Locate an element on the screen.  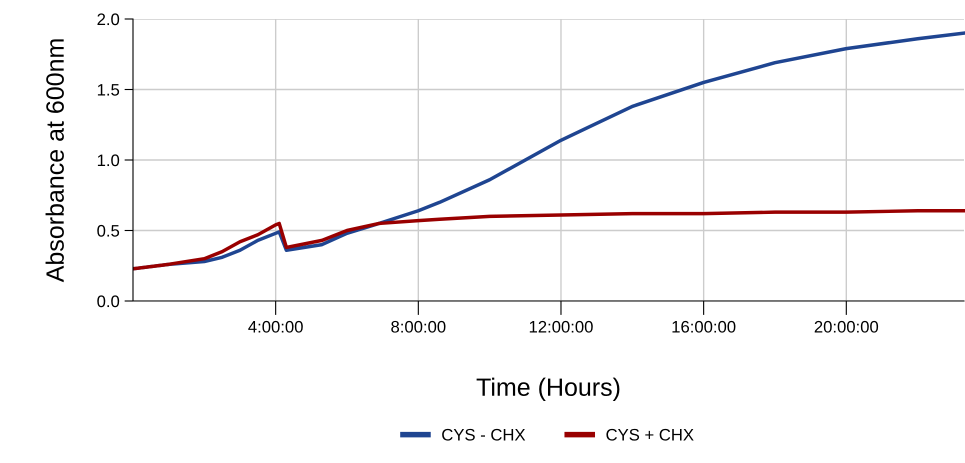
y-tick-label: 2.0 is located at coordinates (108, 19).